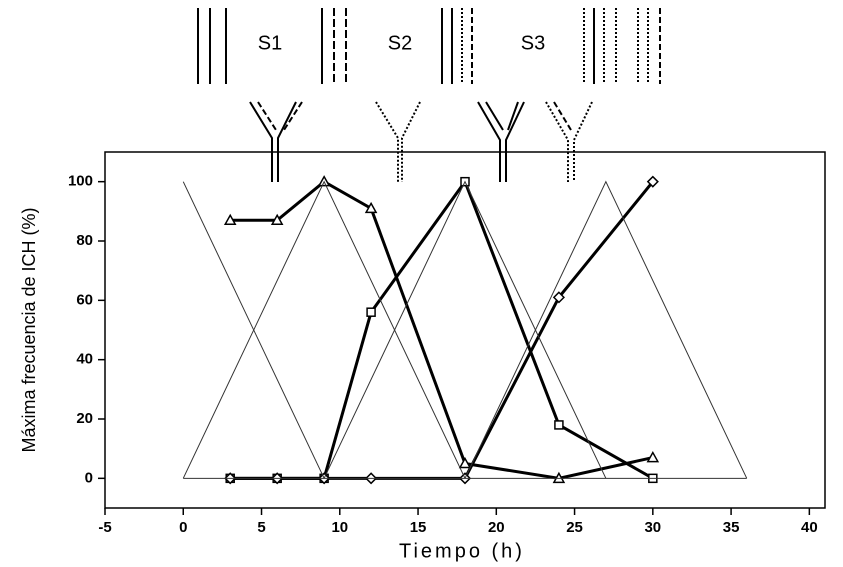 This screenshot has width=843, height=567. I want to click on annotation: S2, so click(400, 43).